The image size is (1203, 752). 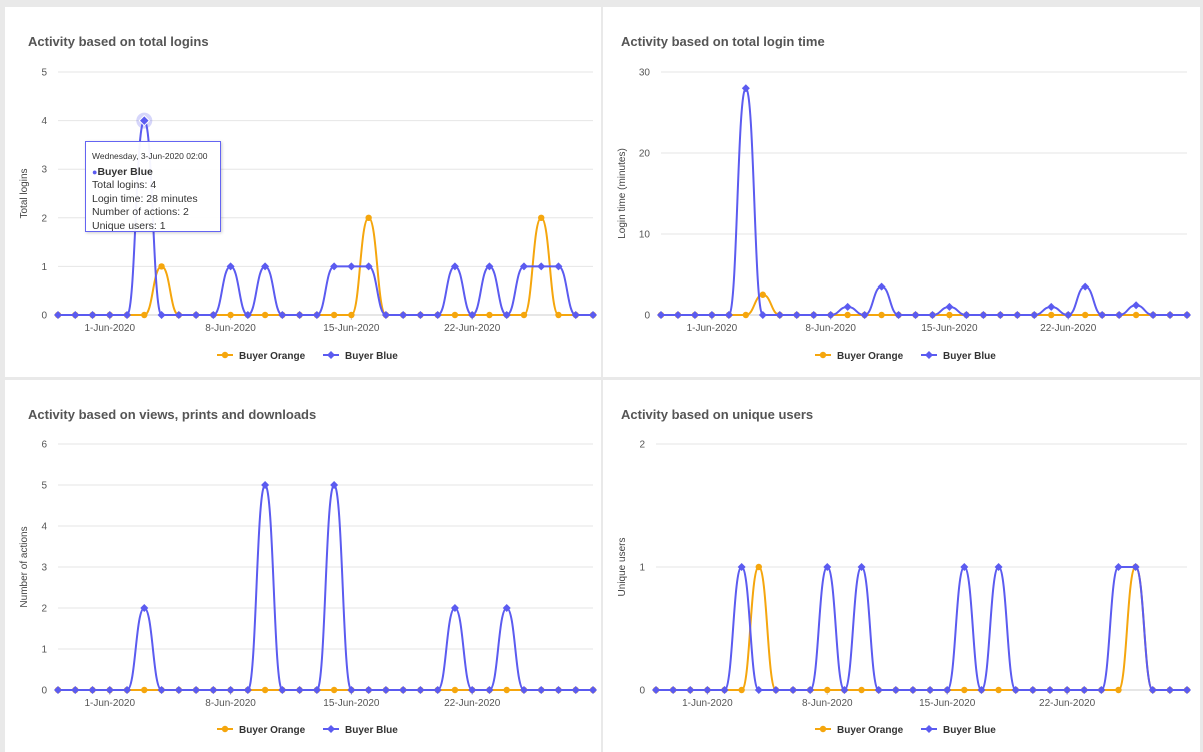 What do you see at coordinates (645, 73) in the screenshot?
I see `y-tick-label: 30` at bounding box center [645, 73].